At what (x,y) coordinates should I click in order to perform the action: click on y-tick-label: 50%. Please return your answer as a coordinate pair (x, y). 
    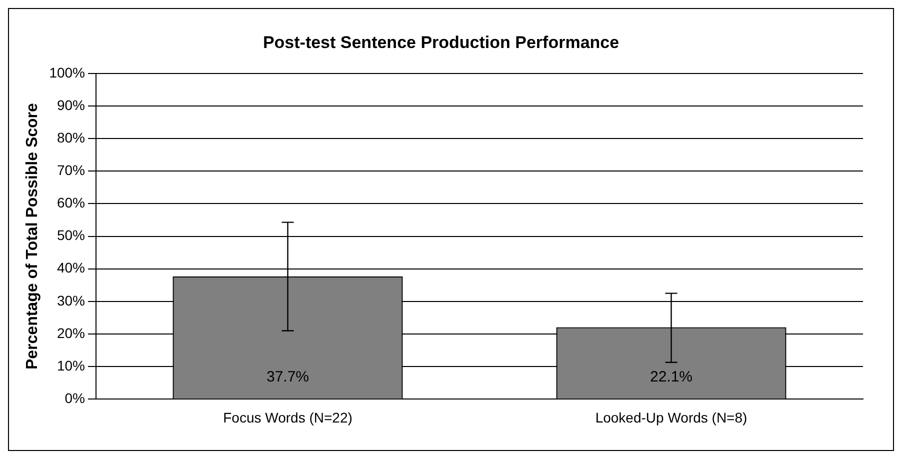
    Looking at the image, I should click on (71, 235).